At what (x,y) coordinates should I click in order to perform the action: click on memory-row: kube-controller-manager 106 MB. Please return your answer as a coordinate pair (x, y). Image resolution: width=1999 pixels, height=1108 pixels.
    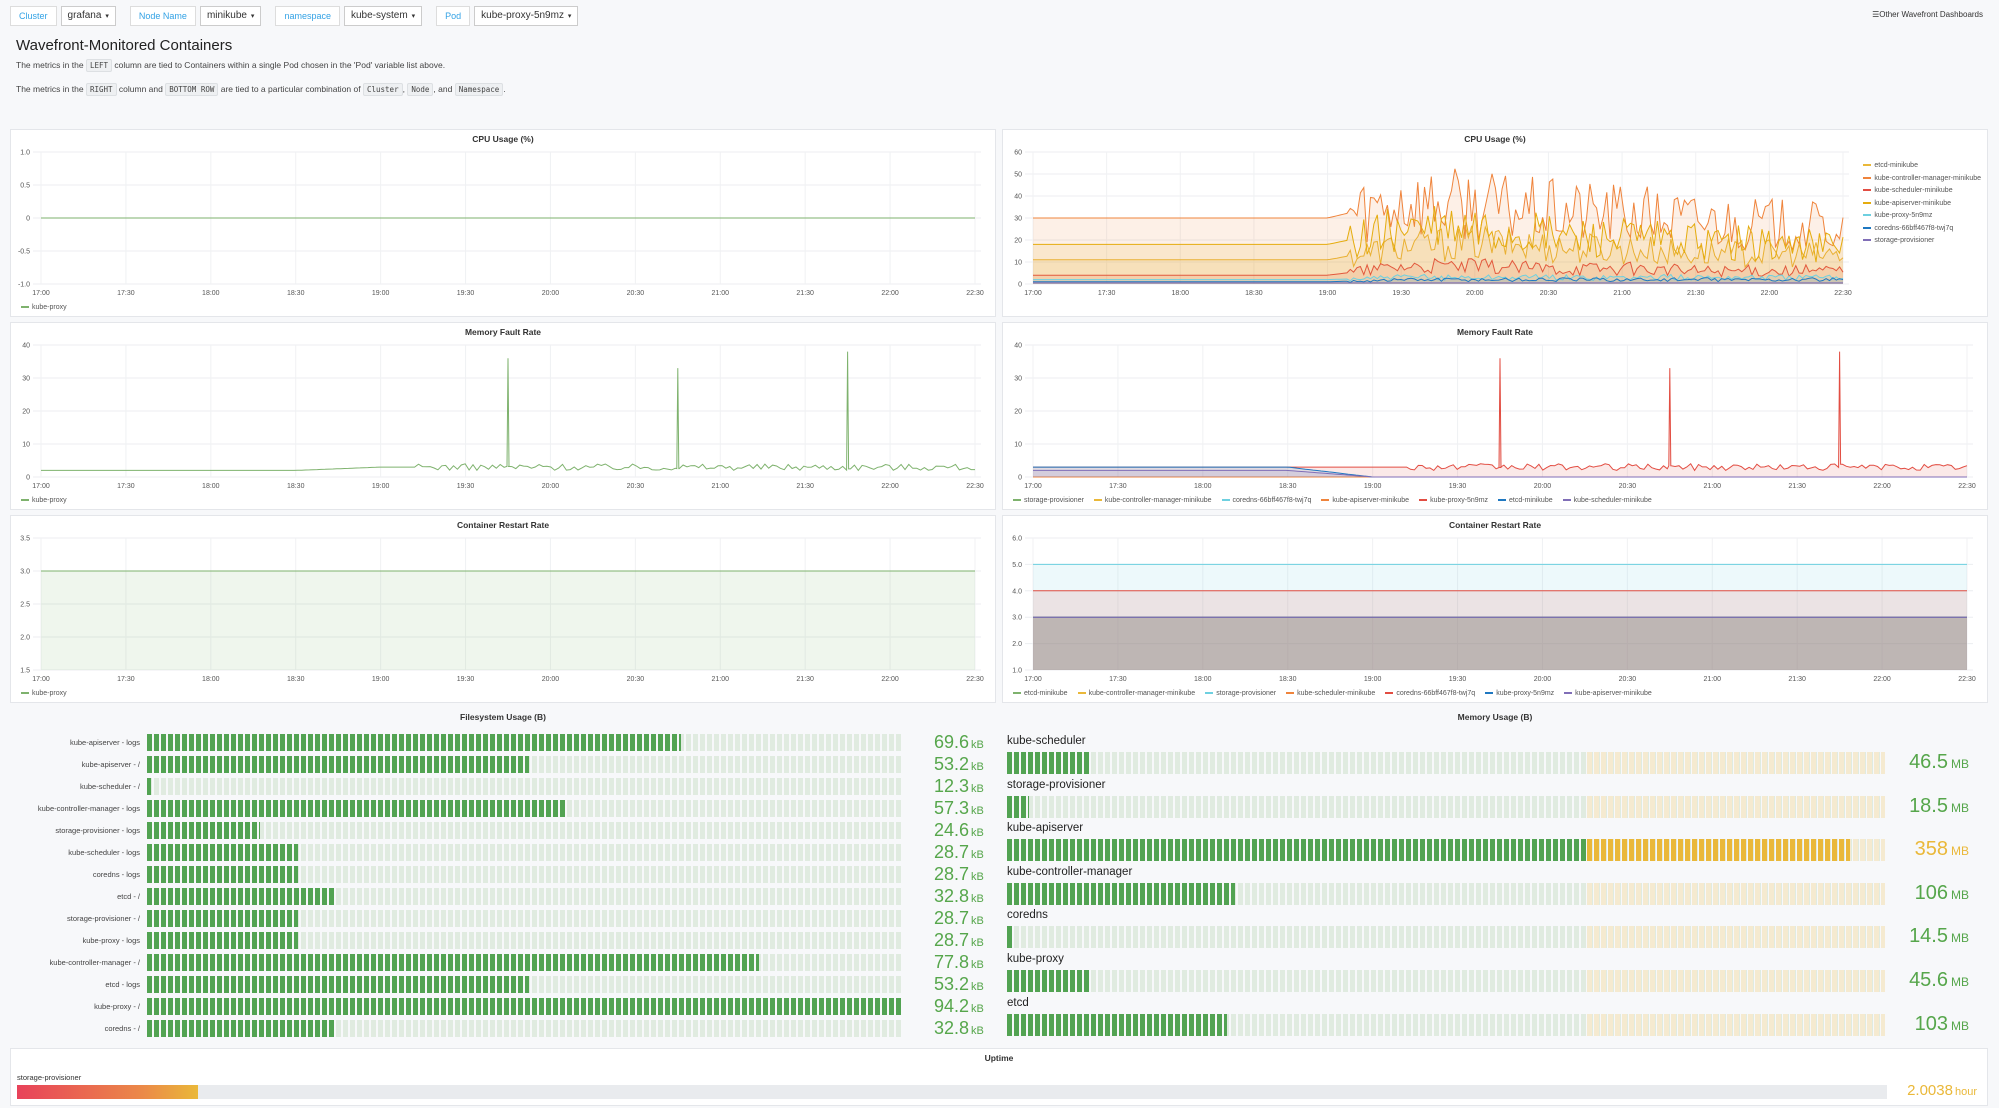
    Looking at the image, I should click on (1494, 886).